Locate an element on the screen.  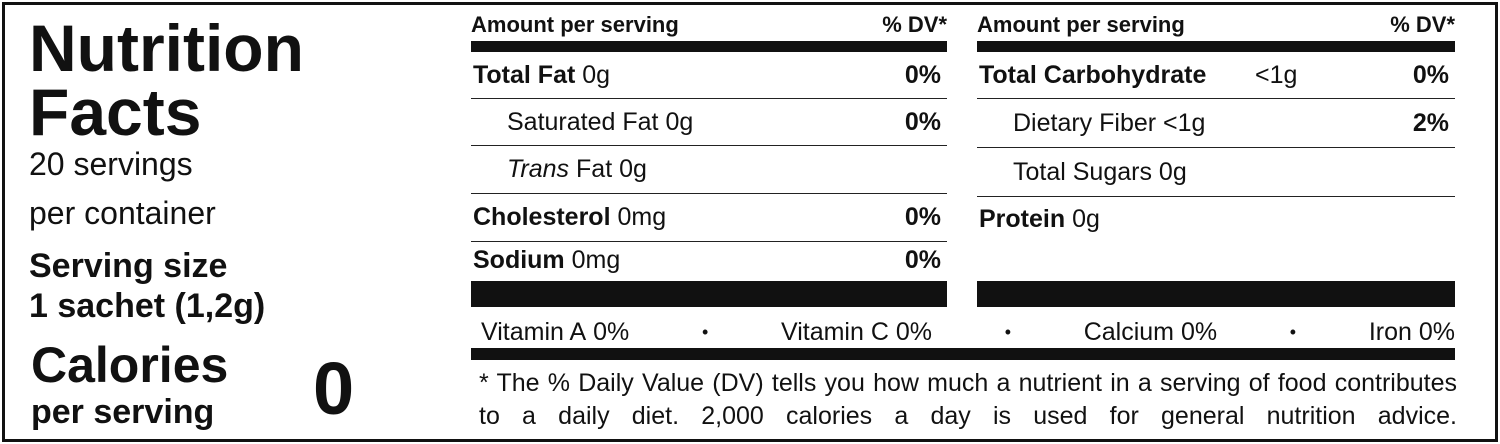
nutrient-name: Total Sugars is located at coordinates (1082, 171).